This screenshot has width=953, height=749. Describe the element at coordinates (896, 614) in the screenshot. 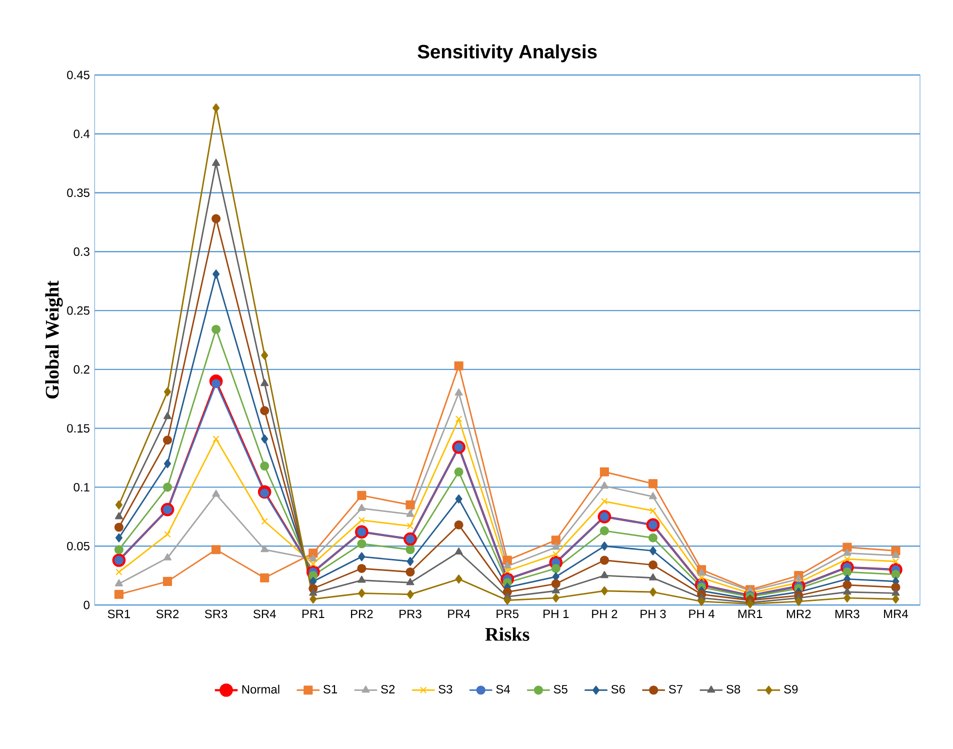

I see `x-tick-label: MR4` at that location.